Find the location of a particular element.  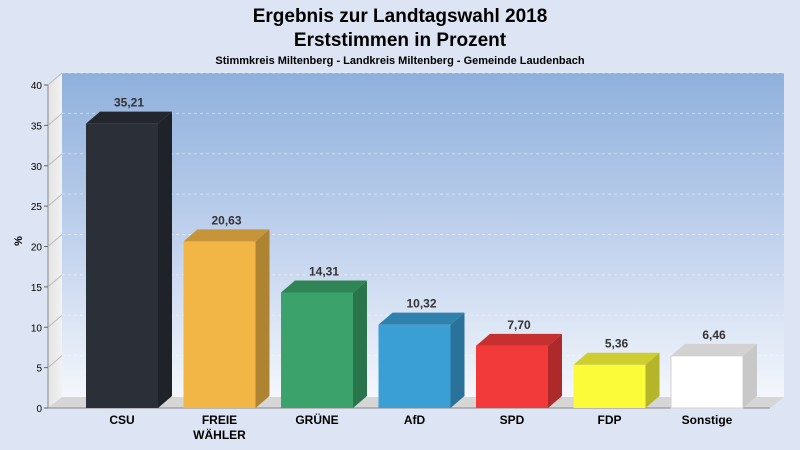

y-tick-label: 30 is located at coordinates (37, 167).